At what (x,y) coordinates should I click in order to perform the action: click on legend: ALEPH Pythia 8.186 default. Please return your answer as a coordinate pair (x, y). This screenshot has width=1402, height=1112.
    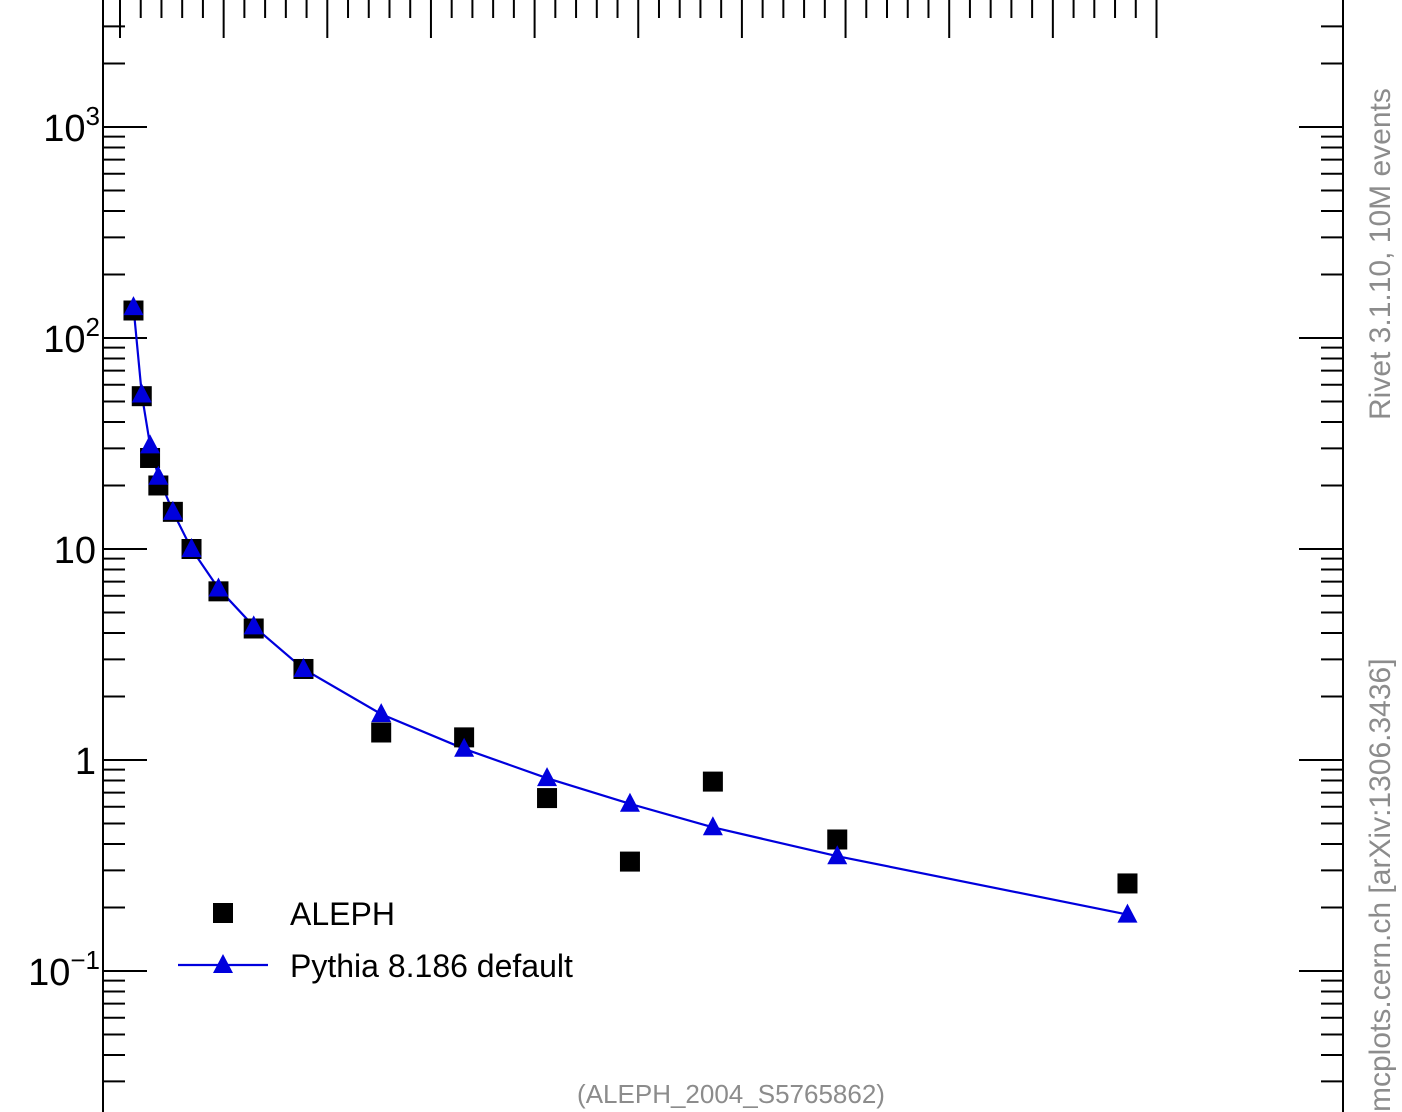
    Looking at the image, I should click on (375, 940).